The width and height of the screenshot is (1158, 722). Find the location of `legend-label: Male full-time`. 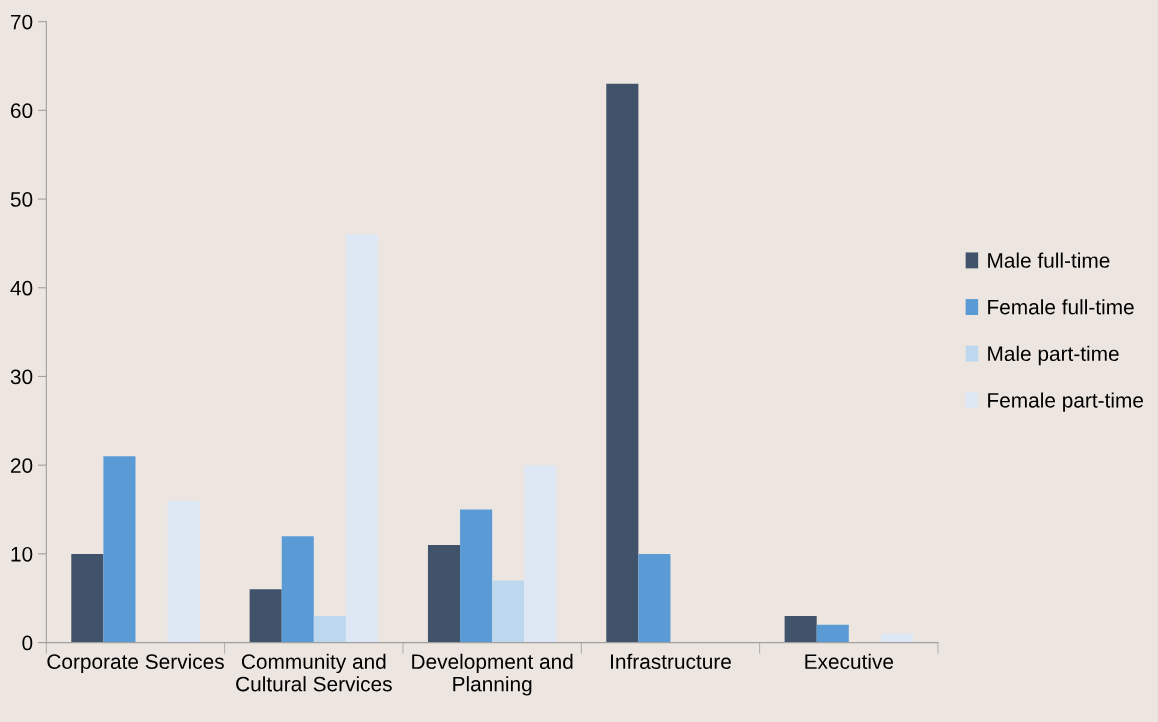

legend-label: Male full-time is located at coordinates (1049, 260).